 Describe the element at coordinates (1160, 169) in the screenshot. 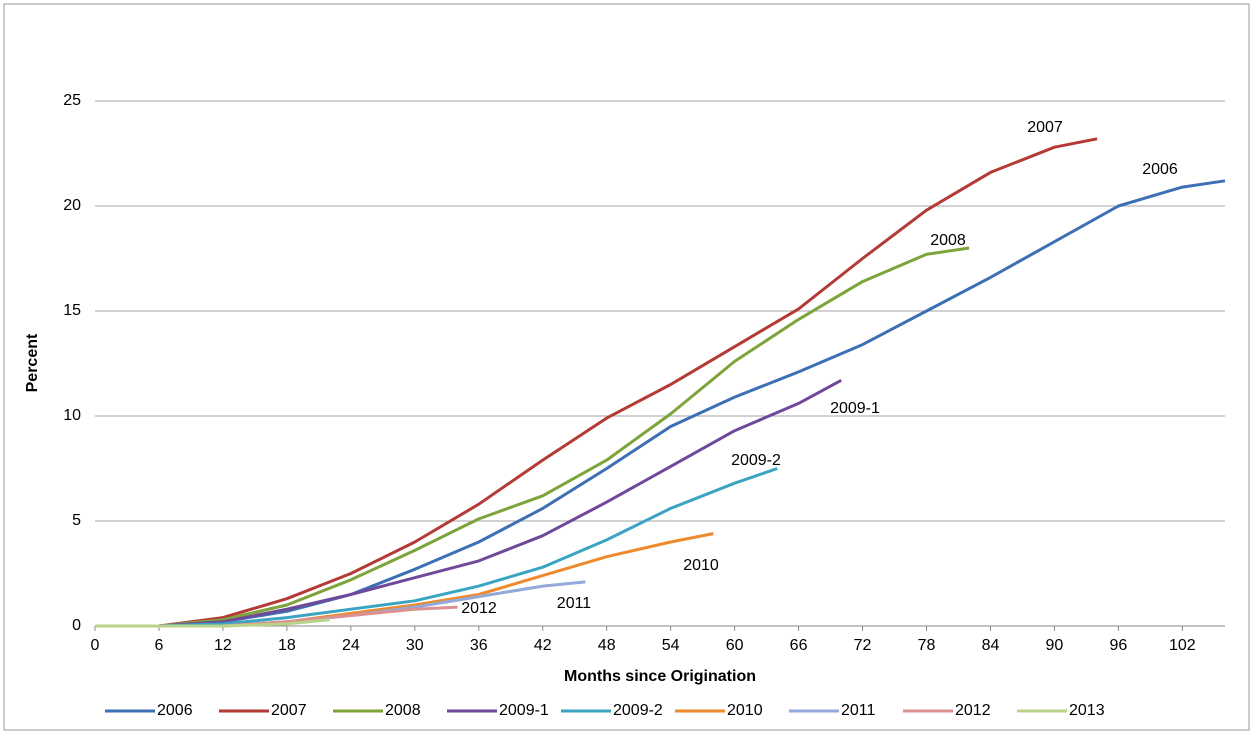

I see `series-annotation: 2006` at that location.